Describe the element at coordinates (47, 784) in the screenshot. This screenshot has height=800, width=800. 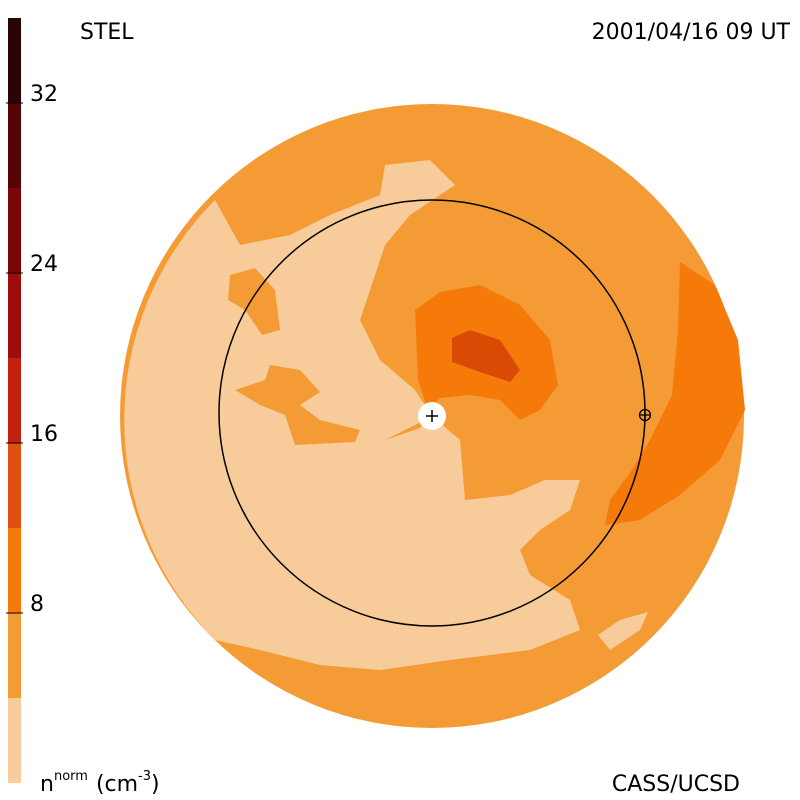
I see `label-part: n` at that location.